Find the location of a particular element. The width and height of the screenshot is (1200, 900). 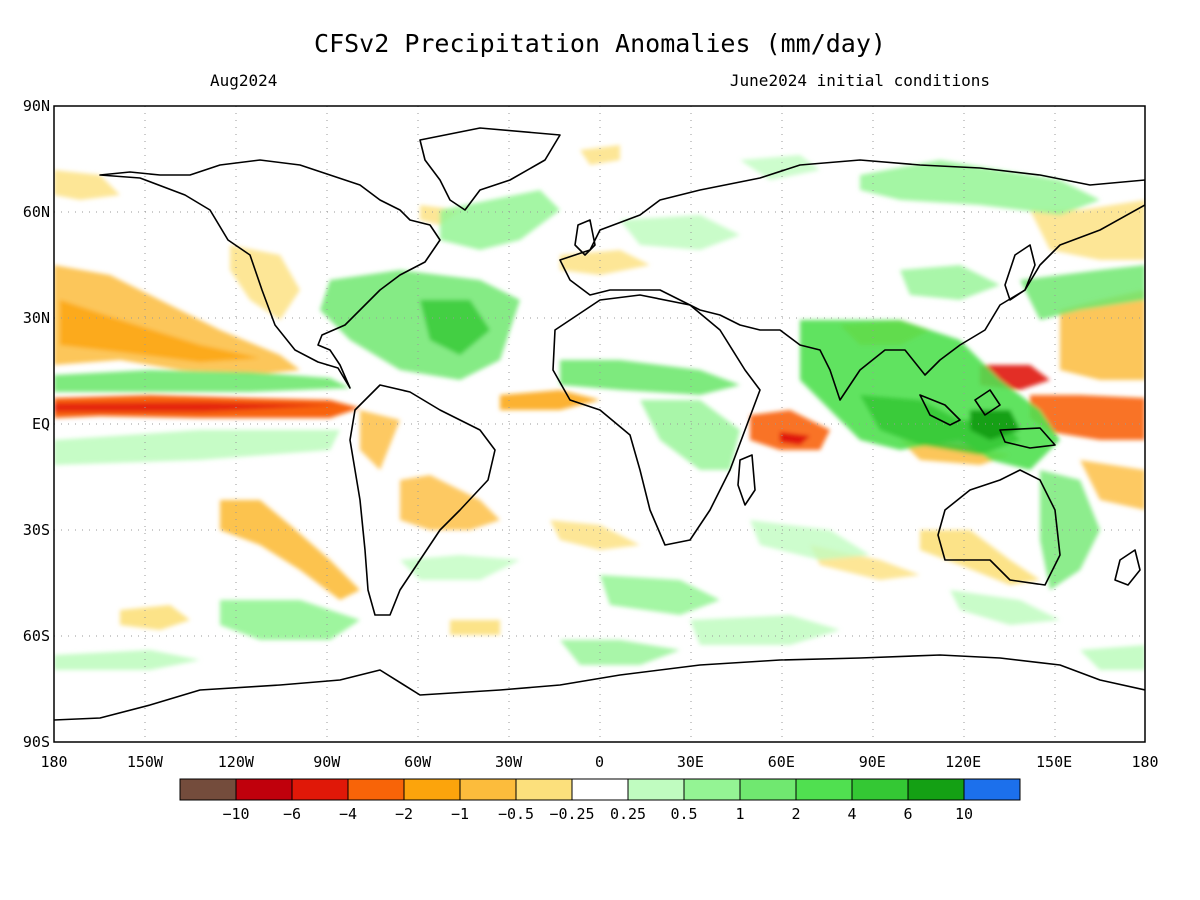

lon-label: 30E is located at coordinates (690, 762).